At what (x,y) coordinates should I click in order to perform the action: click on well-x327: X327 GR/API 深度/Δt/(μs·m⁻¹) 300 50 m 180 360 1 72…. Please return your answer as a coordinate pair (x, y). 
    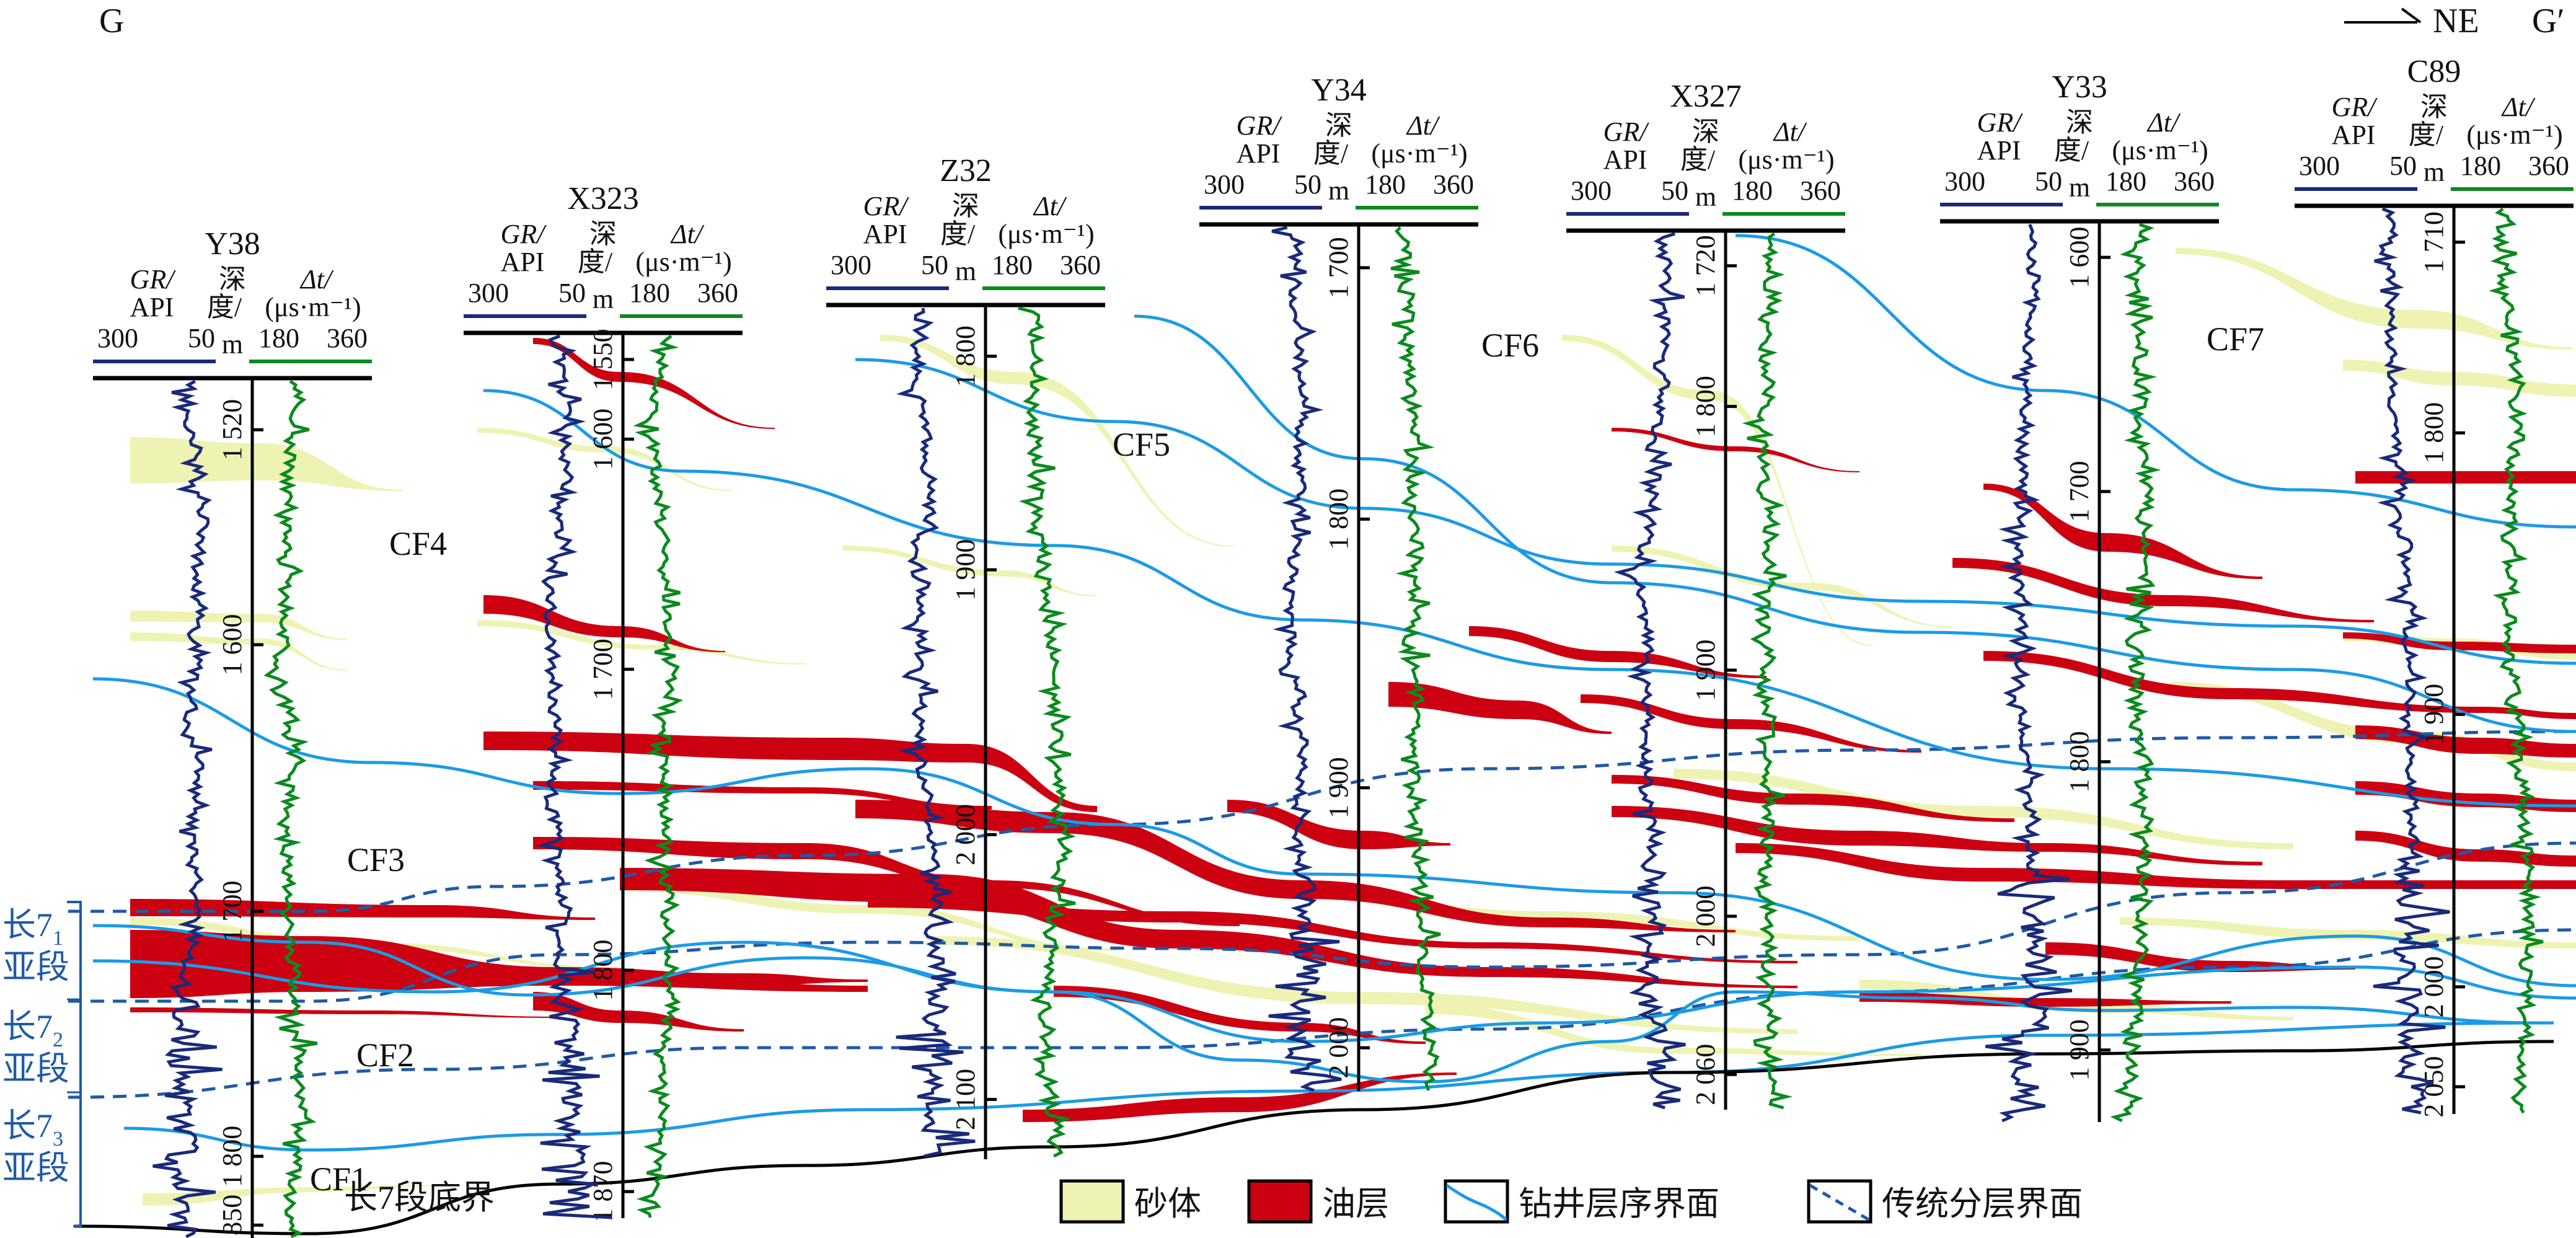
    Looking at the image, I should click on (1705, 594).